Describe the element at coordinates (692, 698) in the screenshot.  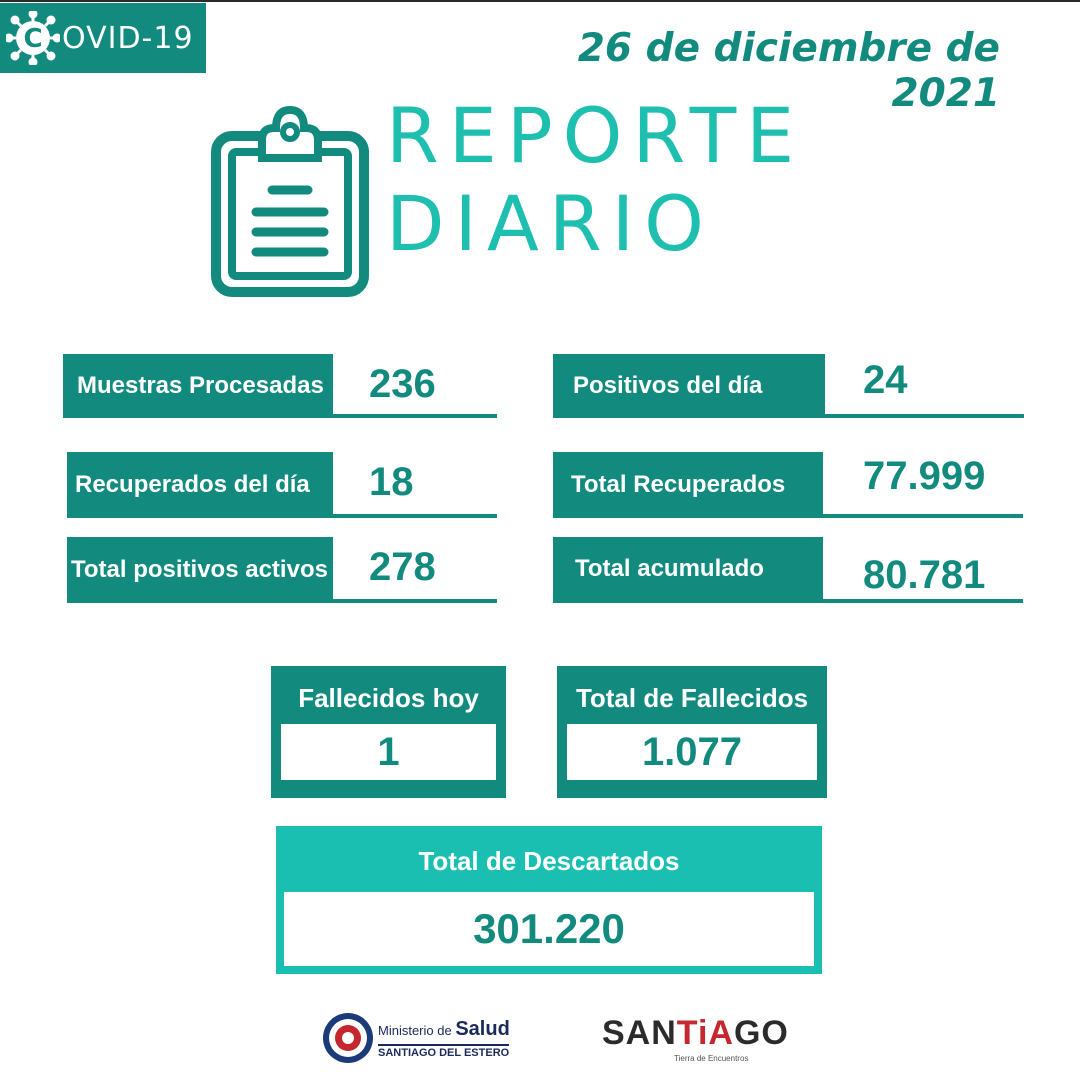
I see `total-fallecidos-label: Total de Fallecidos` at that location.